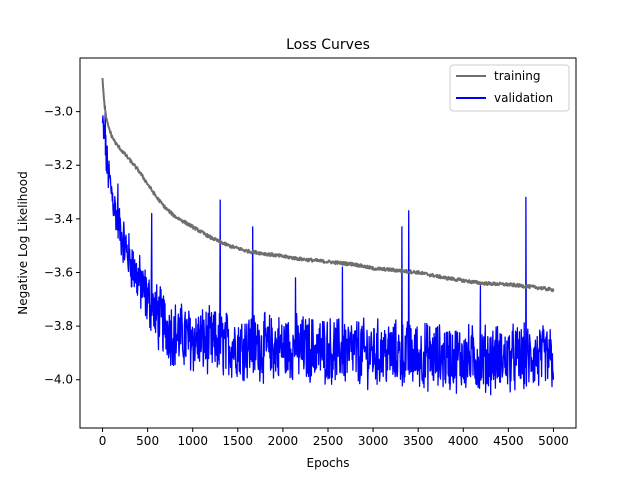 This screenshot has height=480, width=640. I want to click on x-tick-label: 0, so click(103, 441).